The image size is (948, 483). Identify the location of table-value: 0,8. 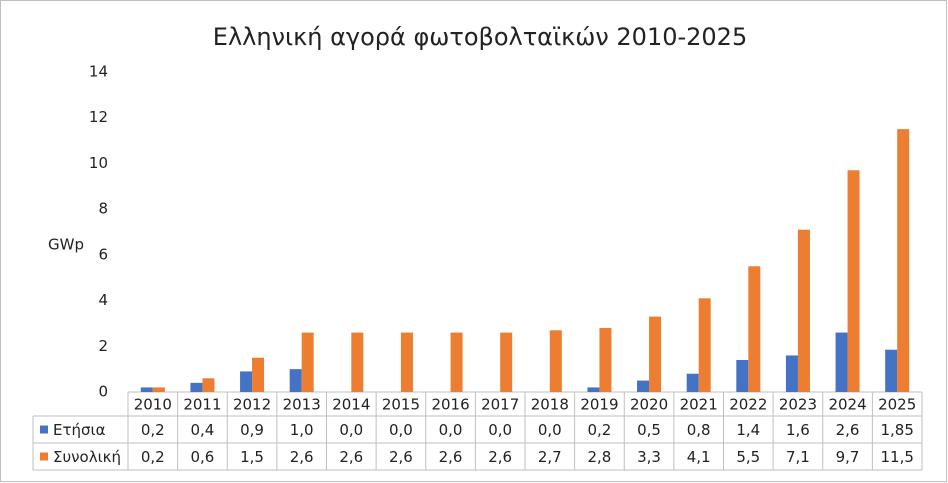
(699, 430).